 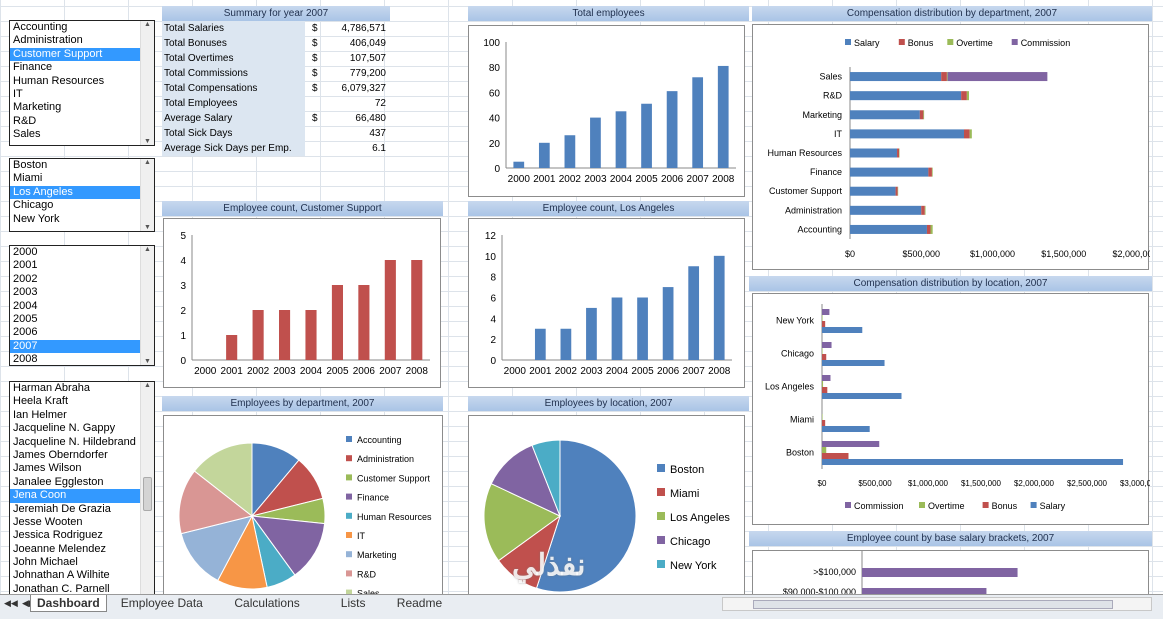 What do you see at coordinates (353, 603) in the screenshot?
I see `sheet-tab: Lists` at bounding box center [353, 603].